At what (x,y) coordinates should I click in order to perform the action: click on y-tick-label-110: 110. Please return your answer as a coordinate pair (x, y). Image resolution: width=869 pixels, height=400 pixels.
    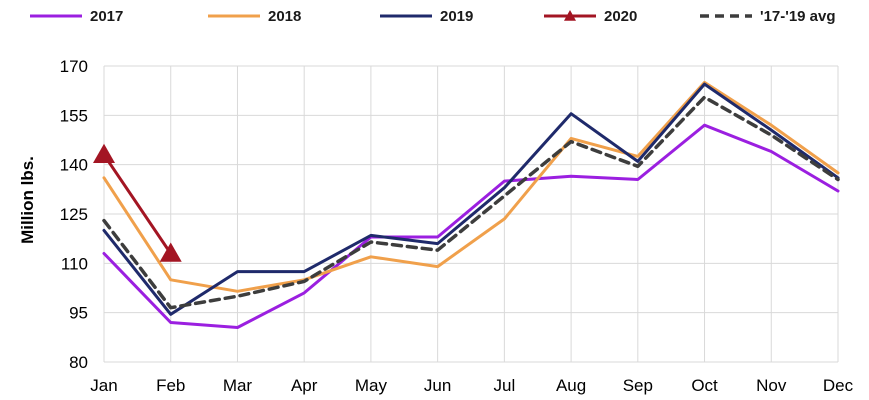
    Looking at the image, I should click on (74, 263).